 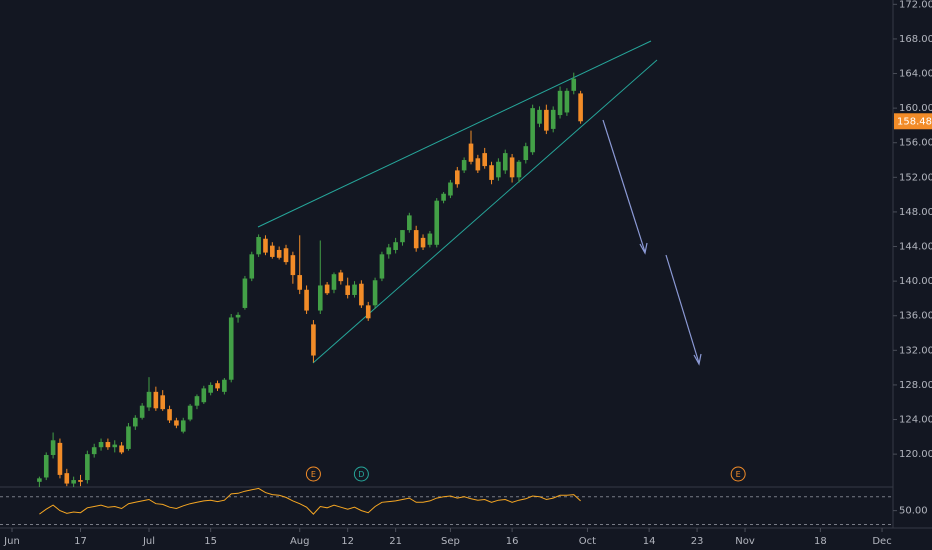 I want to click on arrow-head, so click(x=697, y=359).